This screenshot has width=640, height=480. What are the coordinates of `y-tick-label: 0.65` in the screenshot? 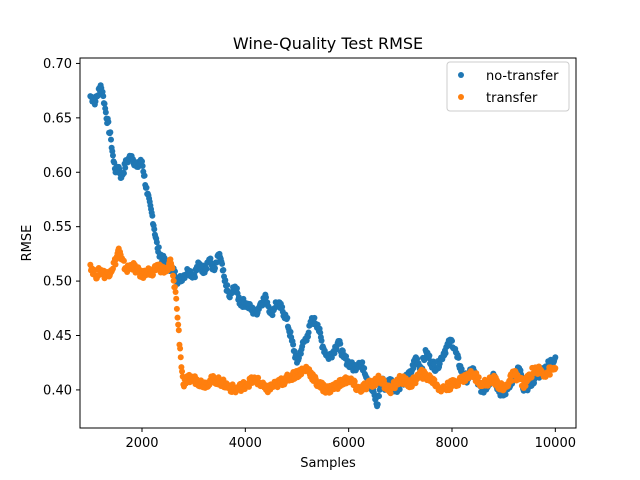 It's located at (57, 118).